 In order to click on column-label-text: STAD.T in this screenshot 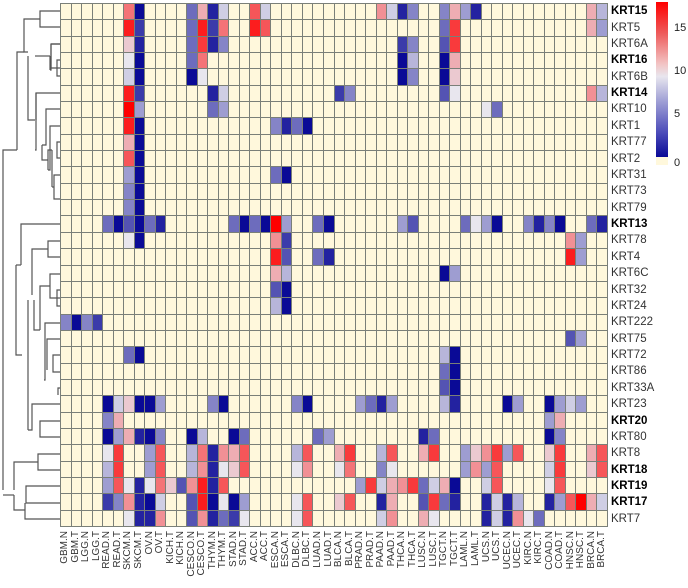, I will do `click(244, 548)`.